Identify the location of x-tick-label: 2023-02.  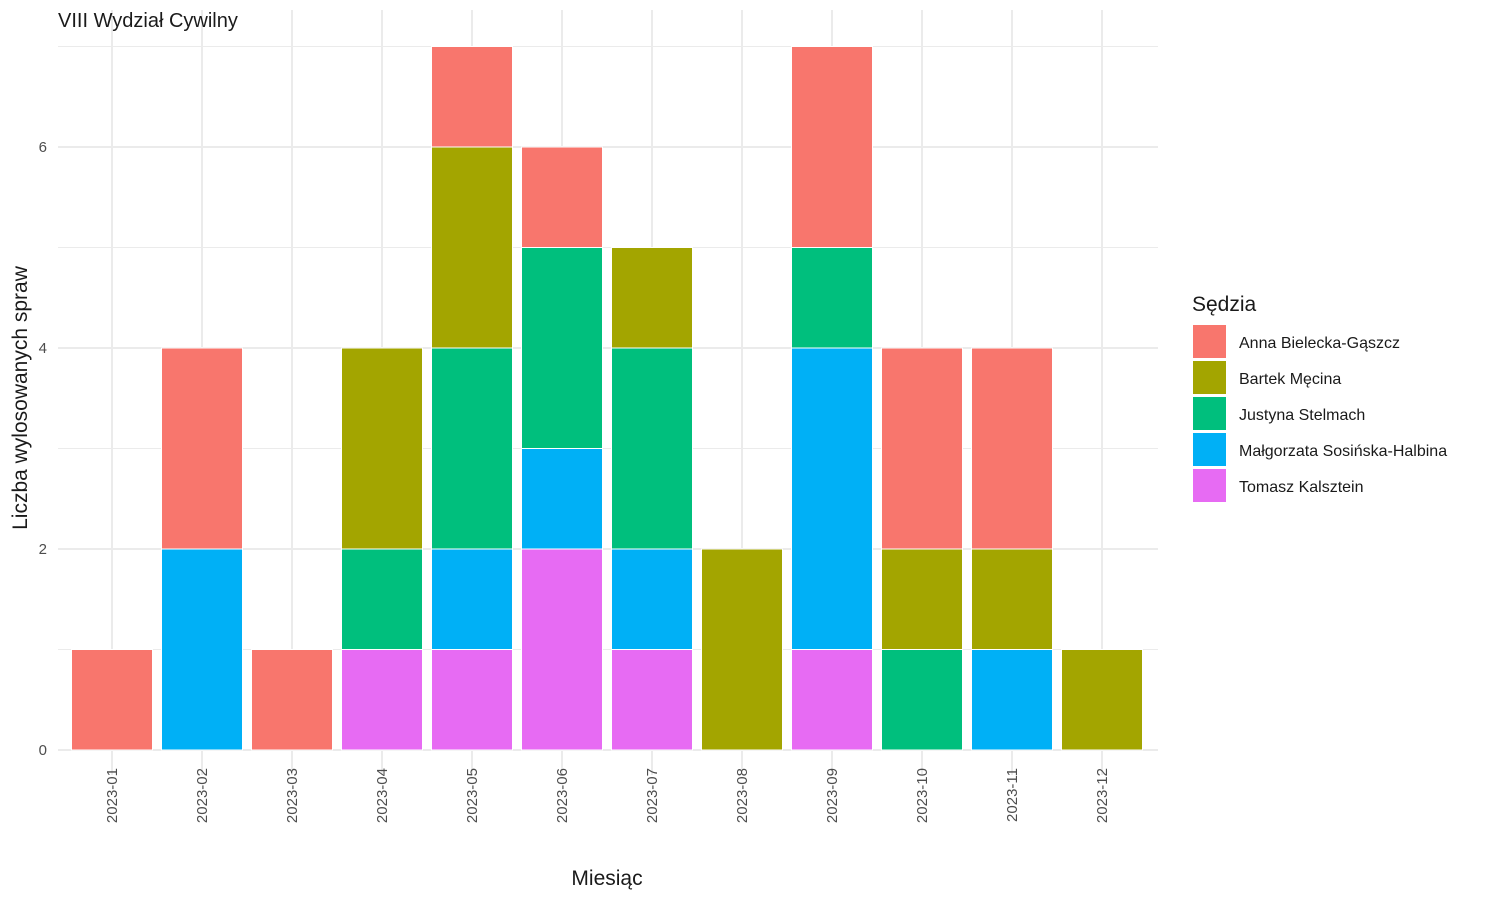
(202, 795).